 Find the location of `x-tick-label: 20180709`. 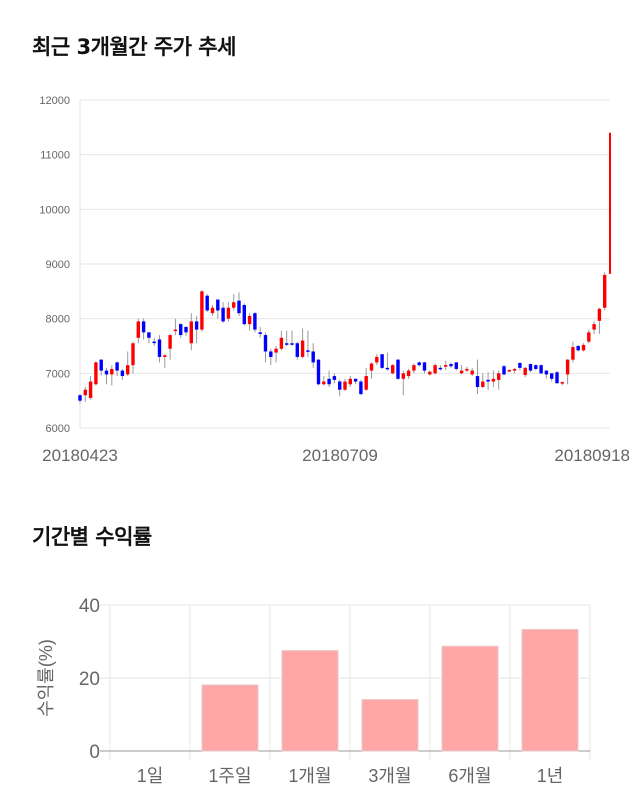

x-tick-label: 20180709 is located at coordinates (340, 455).